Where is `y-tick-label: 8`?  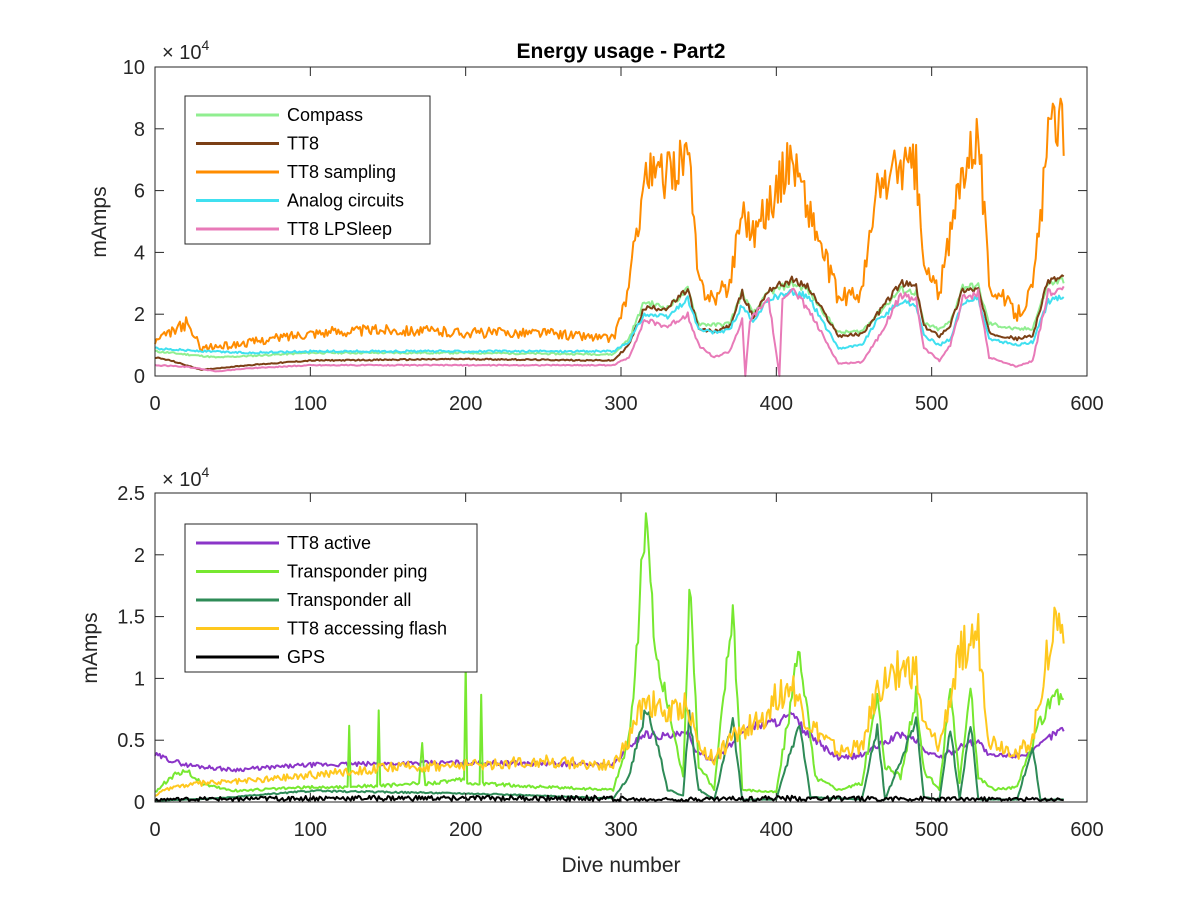 y-tick-label: 8 is located at coordinates (139, 130).